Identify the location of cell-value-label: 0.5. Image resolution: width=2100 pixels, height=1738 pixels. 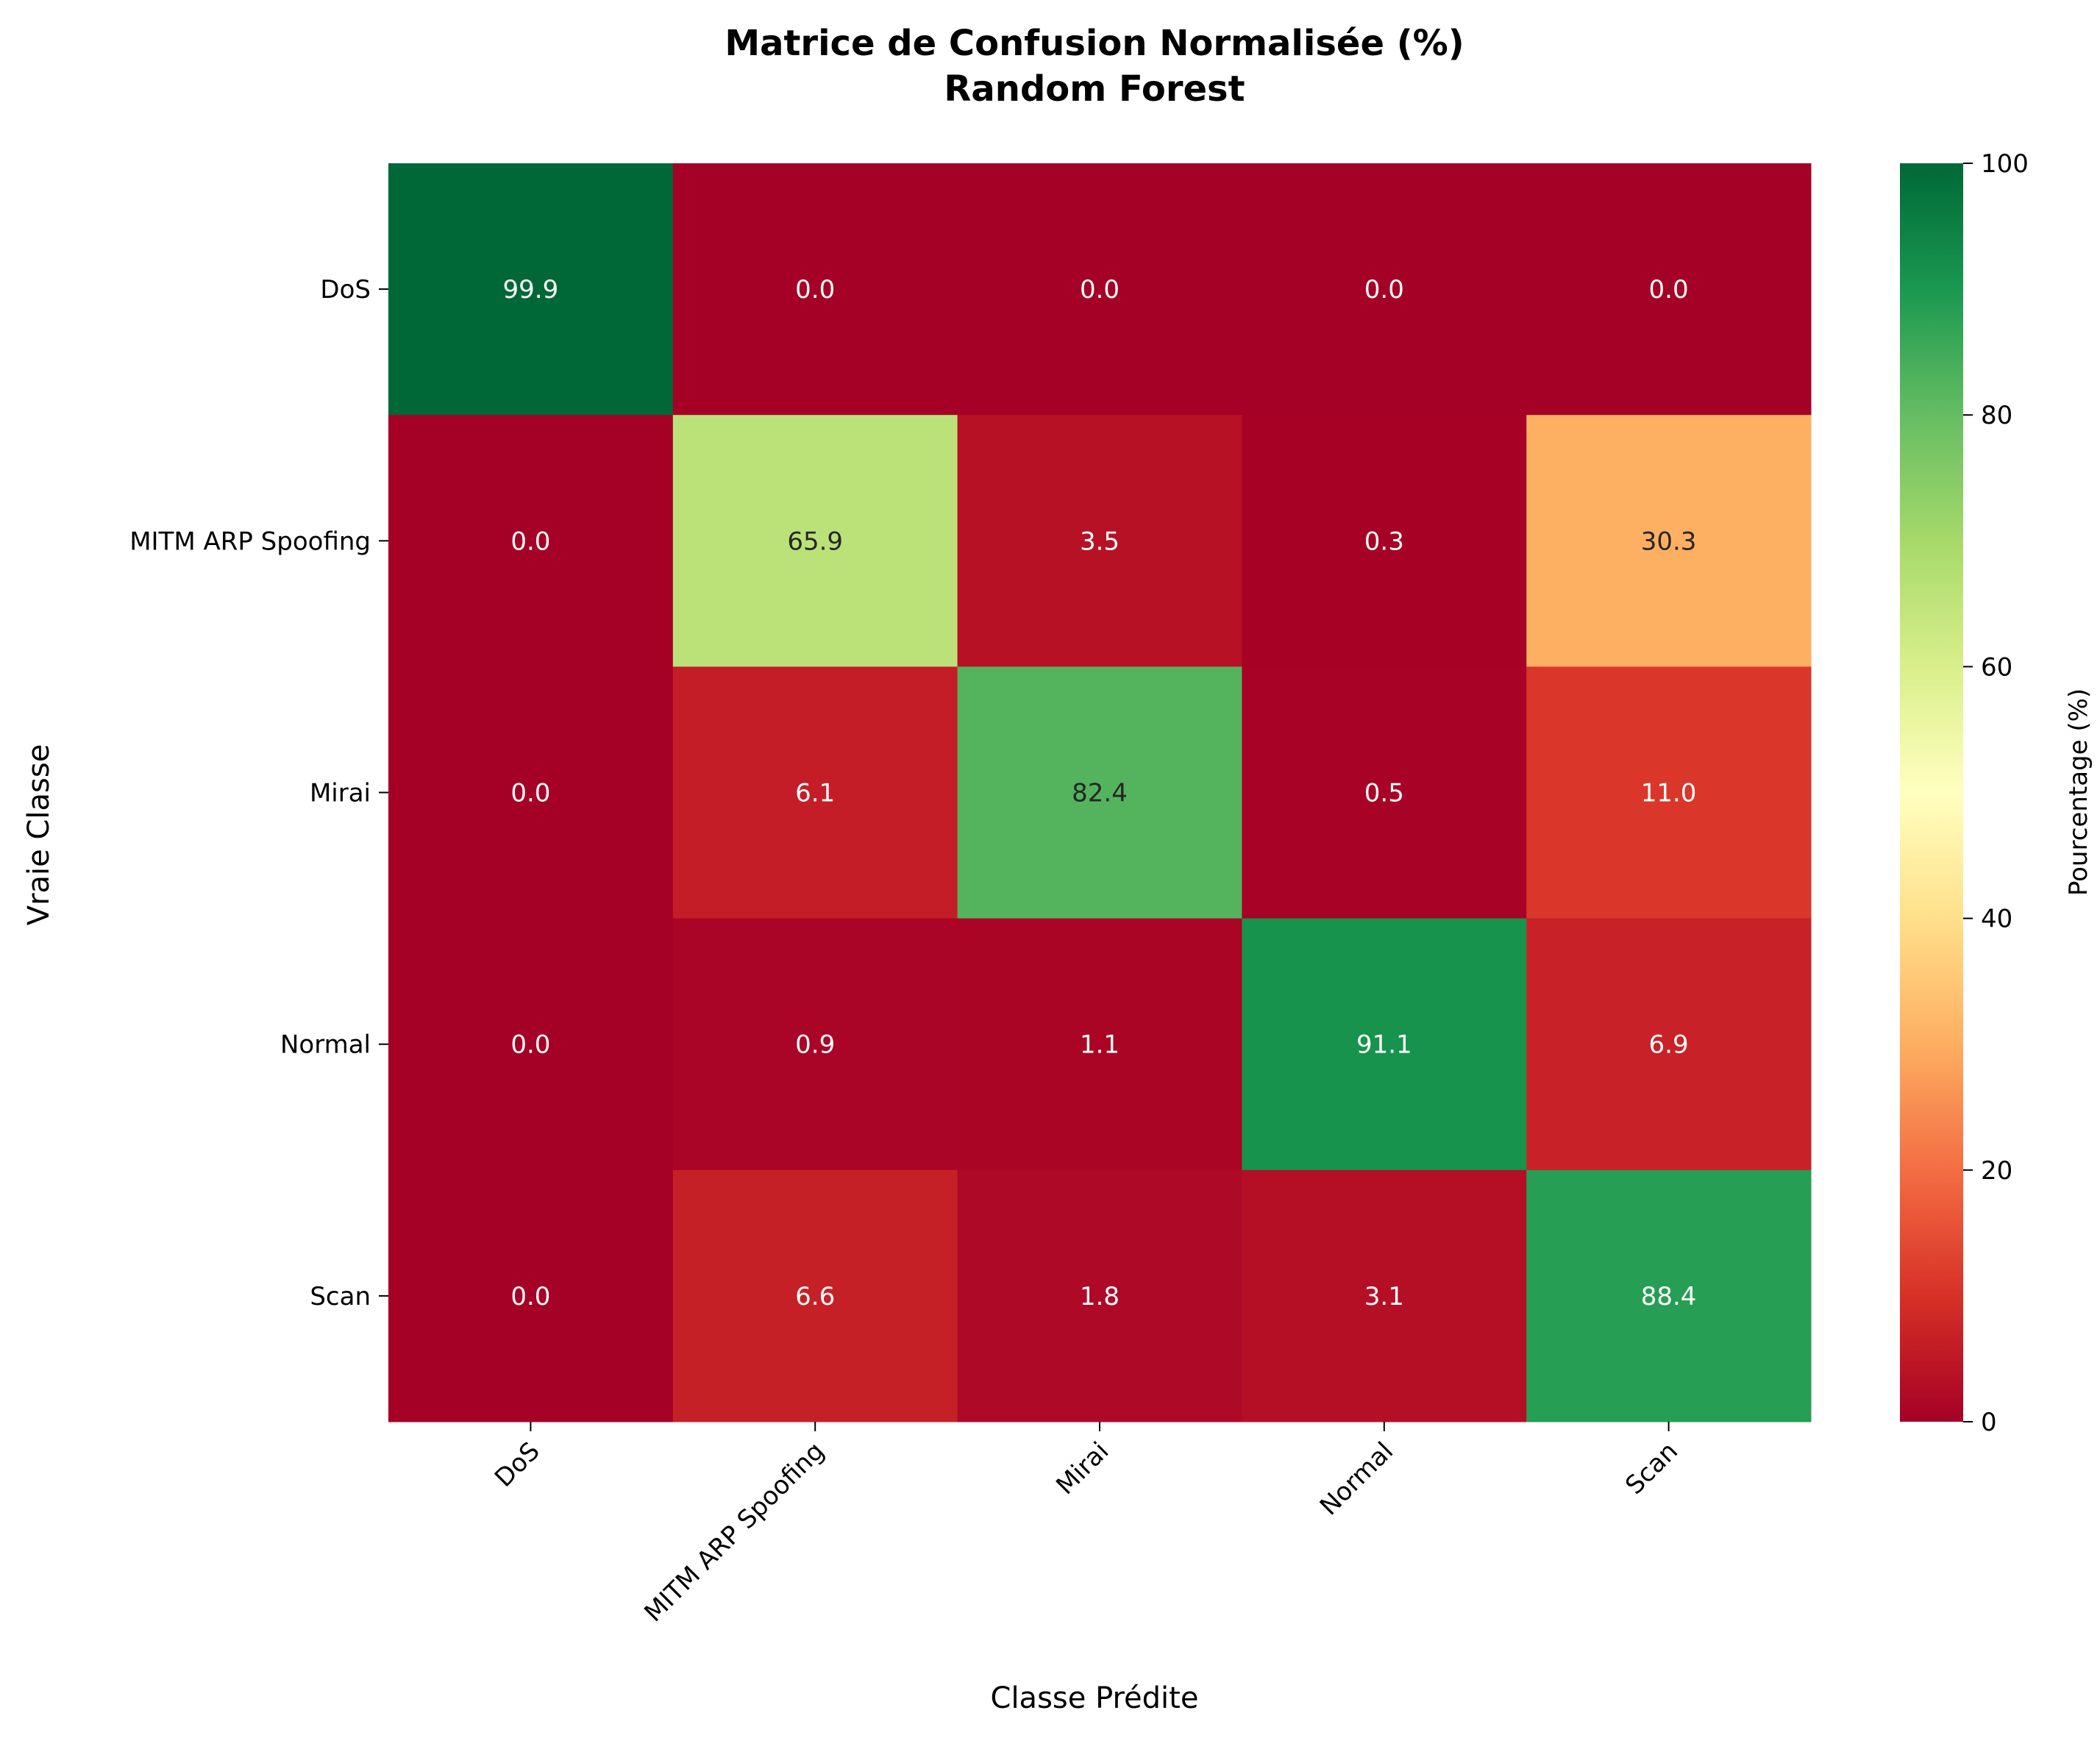
(1384, 793).